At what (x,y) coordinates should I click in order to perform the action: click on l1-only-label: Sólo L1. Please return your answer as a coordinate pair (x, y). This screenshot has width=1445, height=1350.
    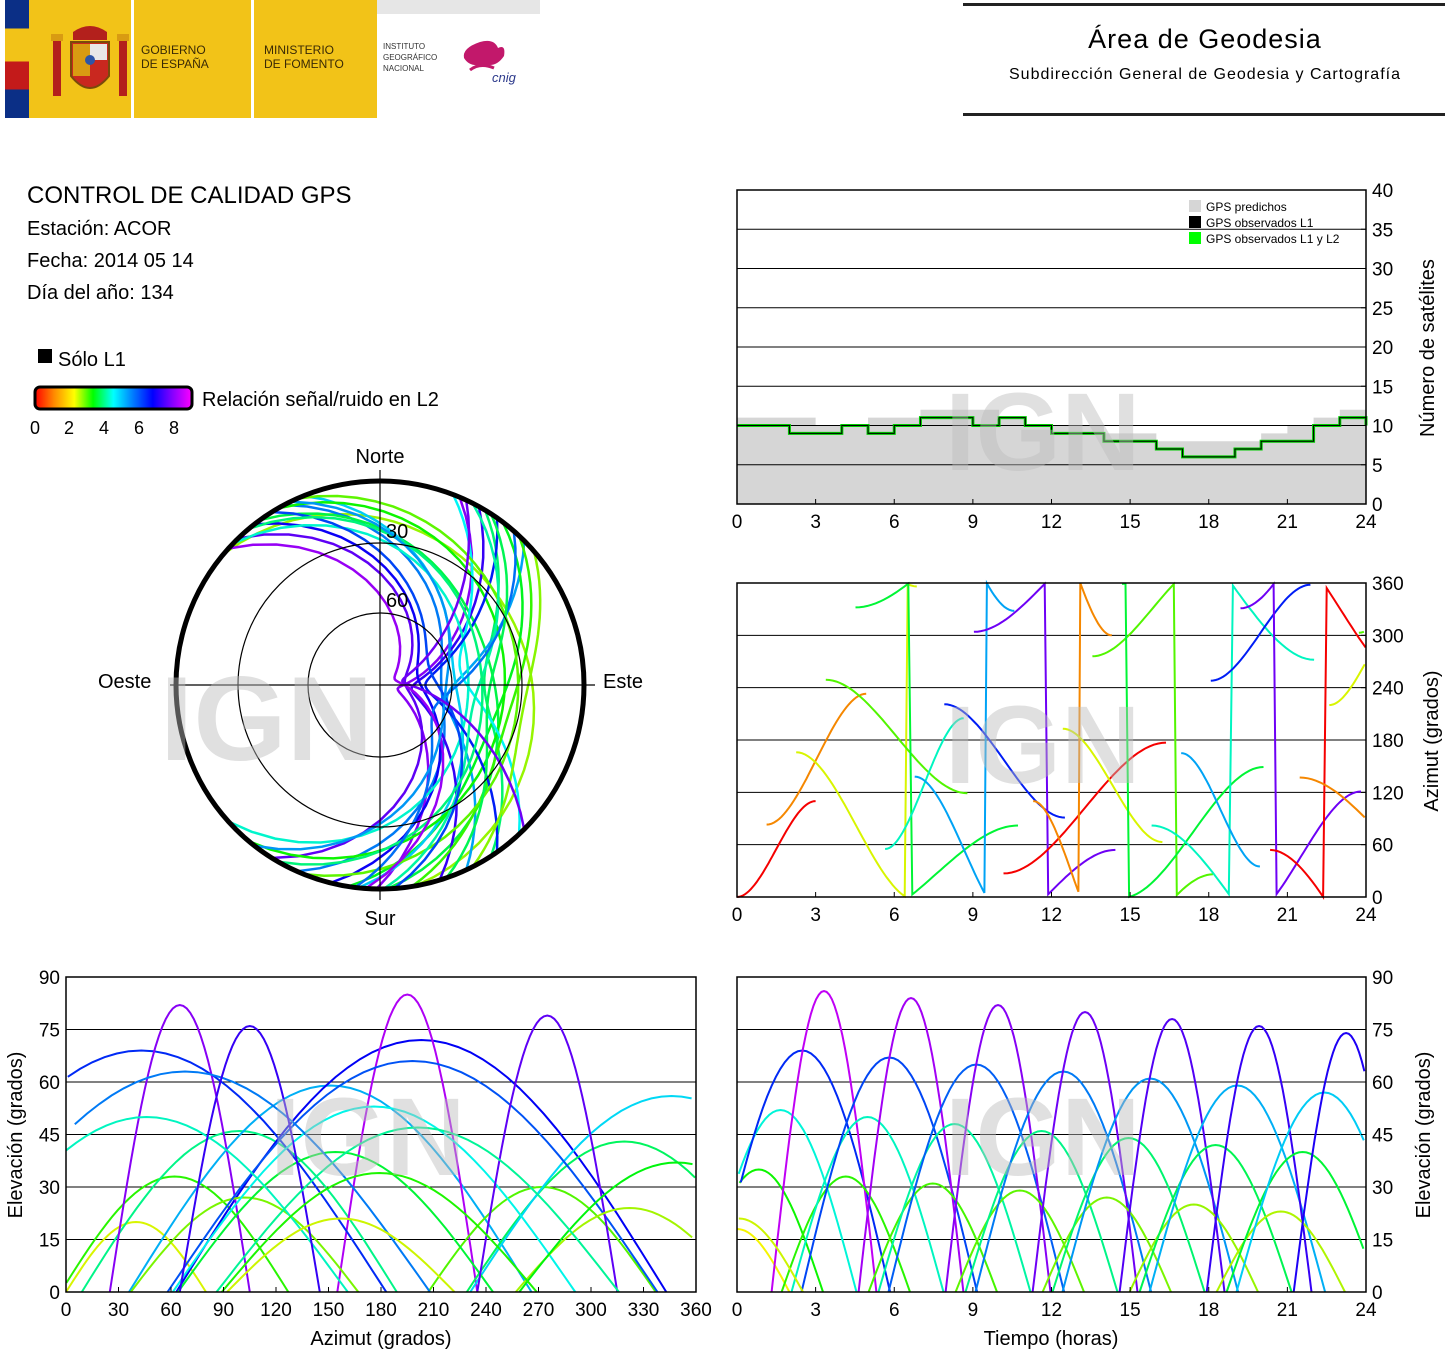
    Looking at the image, I should click on (92, 360).